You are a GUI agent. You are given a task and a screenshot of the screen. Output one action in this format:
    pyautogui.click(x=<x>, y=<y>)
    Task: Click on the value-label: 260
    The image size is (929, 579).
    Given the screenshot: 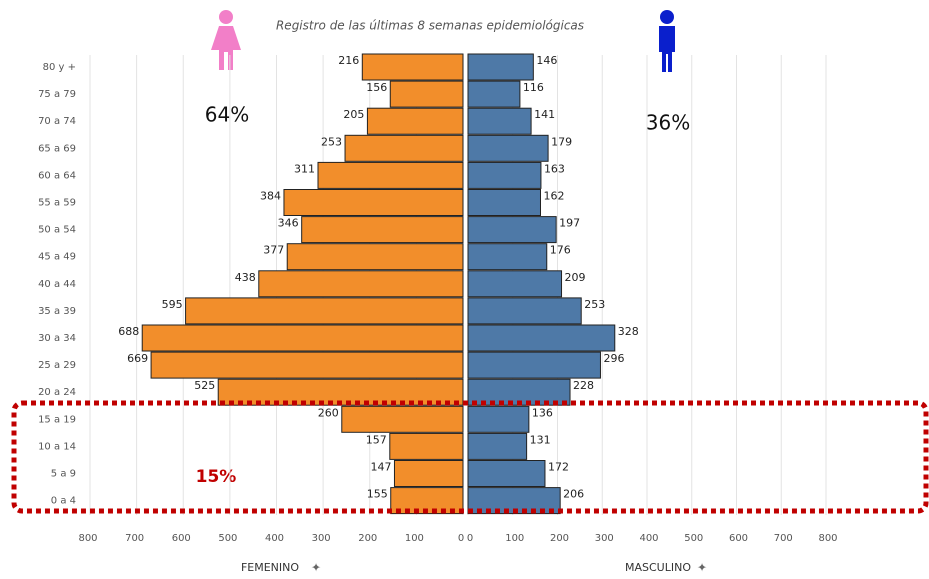 What is the action you would take?
    pyautogui.click(x=328, y=412)
    